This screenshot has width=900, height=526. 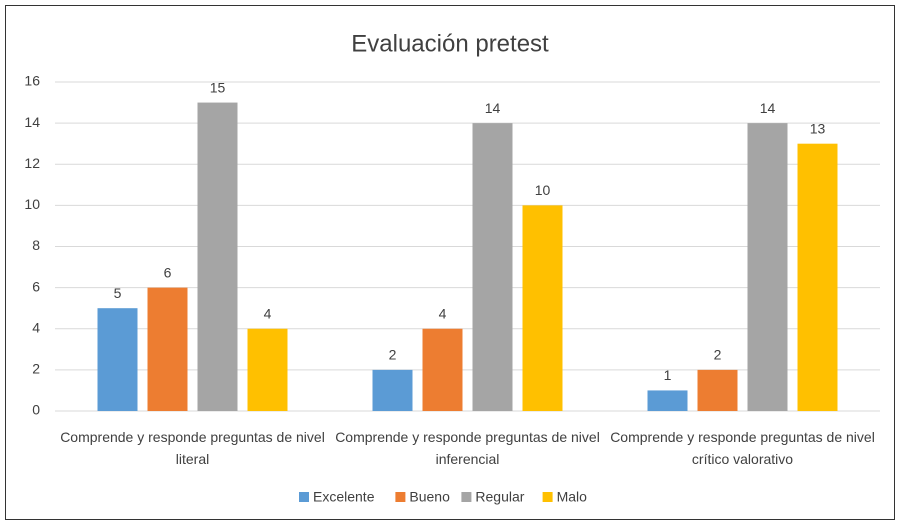 I want to click on y-tick-label: 8, so click(x=36, y=245).